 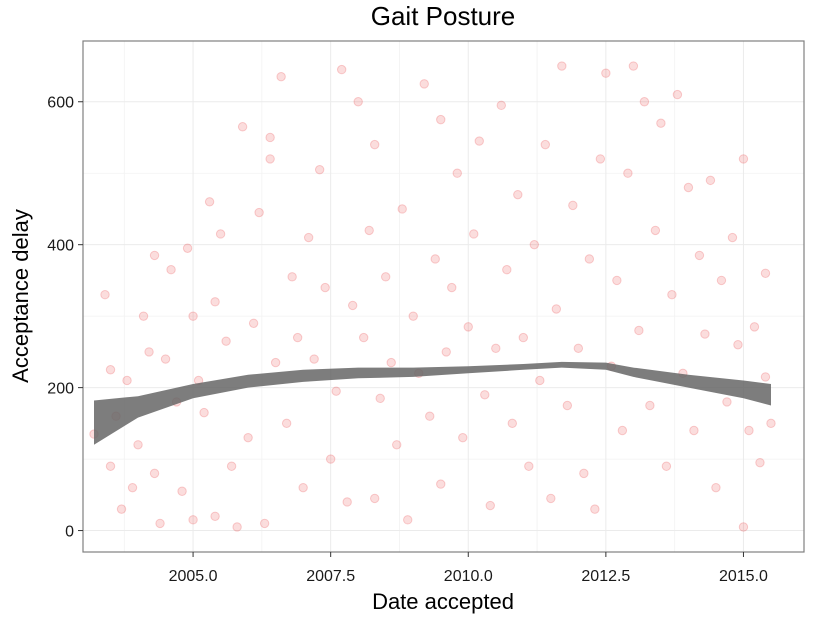 What do you see at coordinates (193, 576) in the screenshot?
I see `x-tick-label: 2005.0` at bounding box center [193, 576].